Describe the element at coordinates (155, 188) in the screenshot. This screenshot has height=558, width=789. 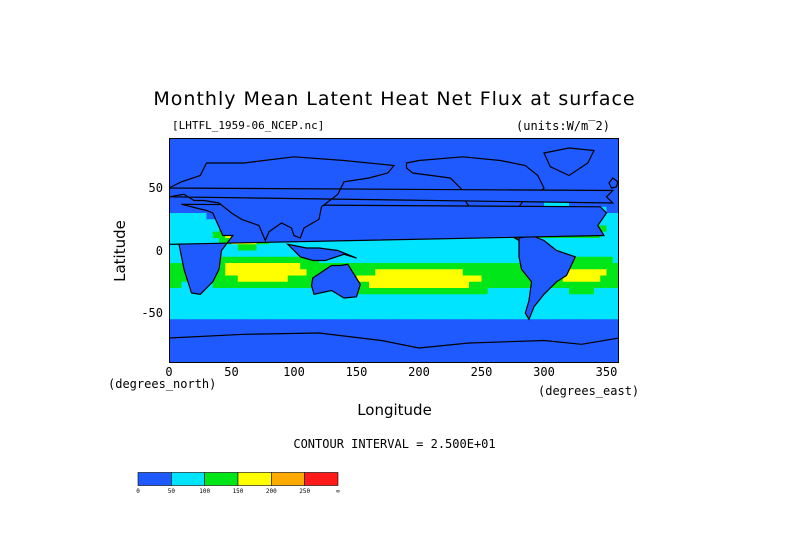
I see `y-tick-label: 50` at that location.